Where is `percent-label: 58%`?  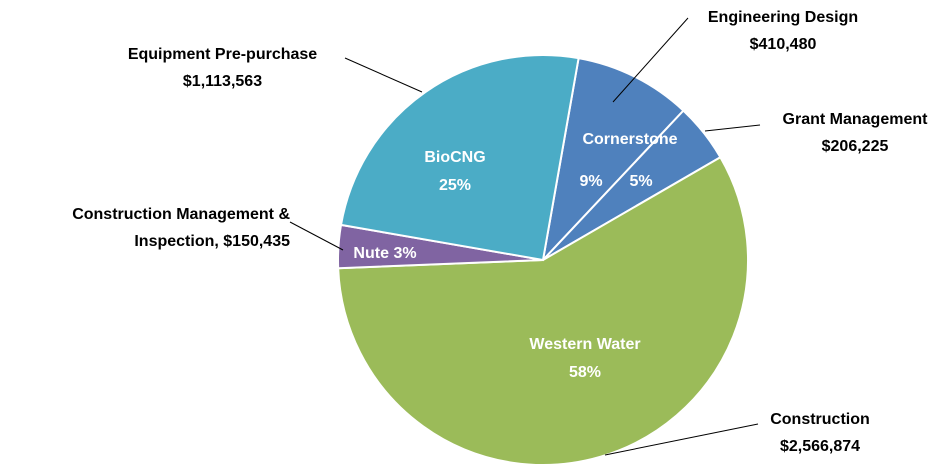 percent-label: 58% is located at coordinates (585, 372).